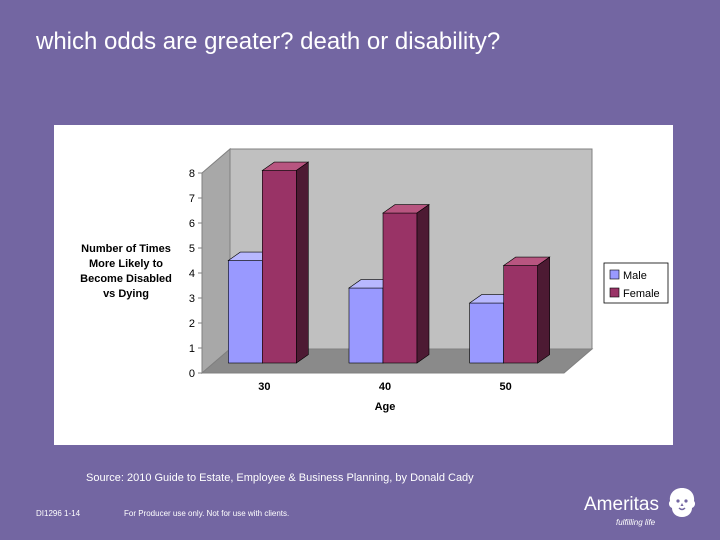 This screenshot has height=540, width=720. I want to click on legend-swatch-male, so click(614, 274).